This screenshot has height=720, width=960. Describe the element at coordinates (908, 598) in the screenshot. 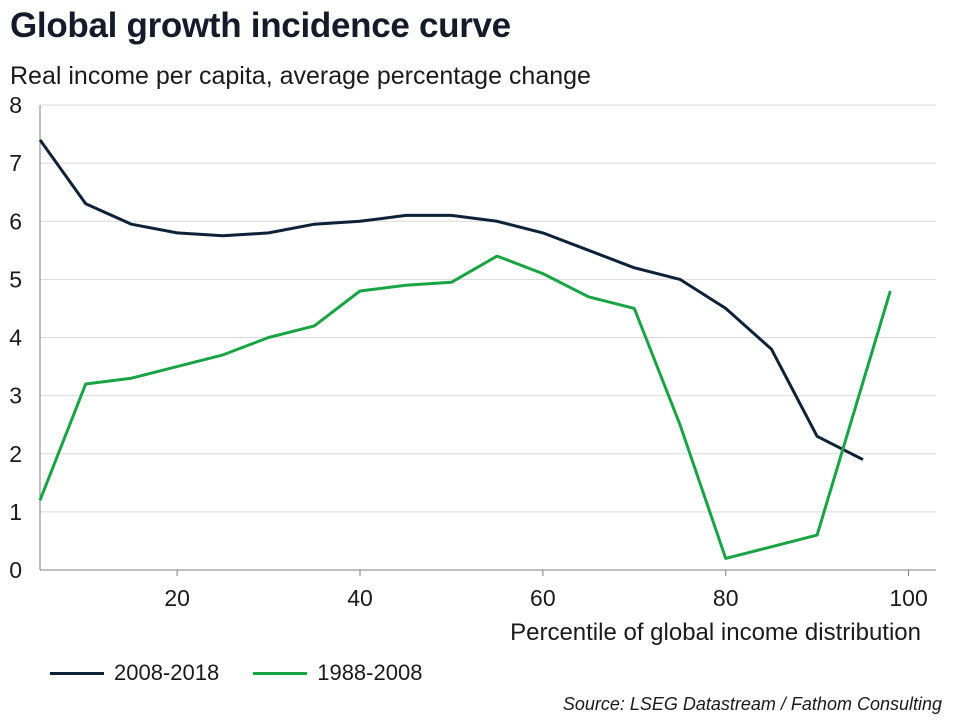

I see `x-tick-label-100: 100` at that location.